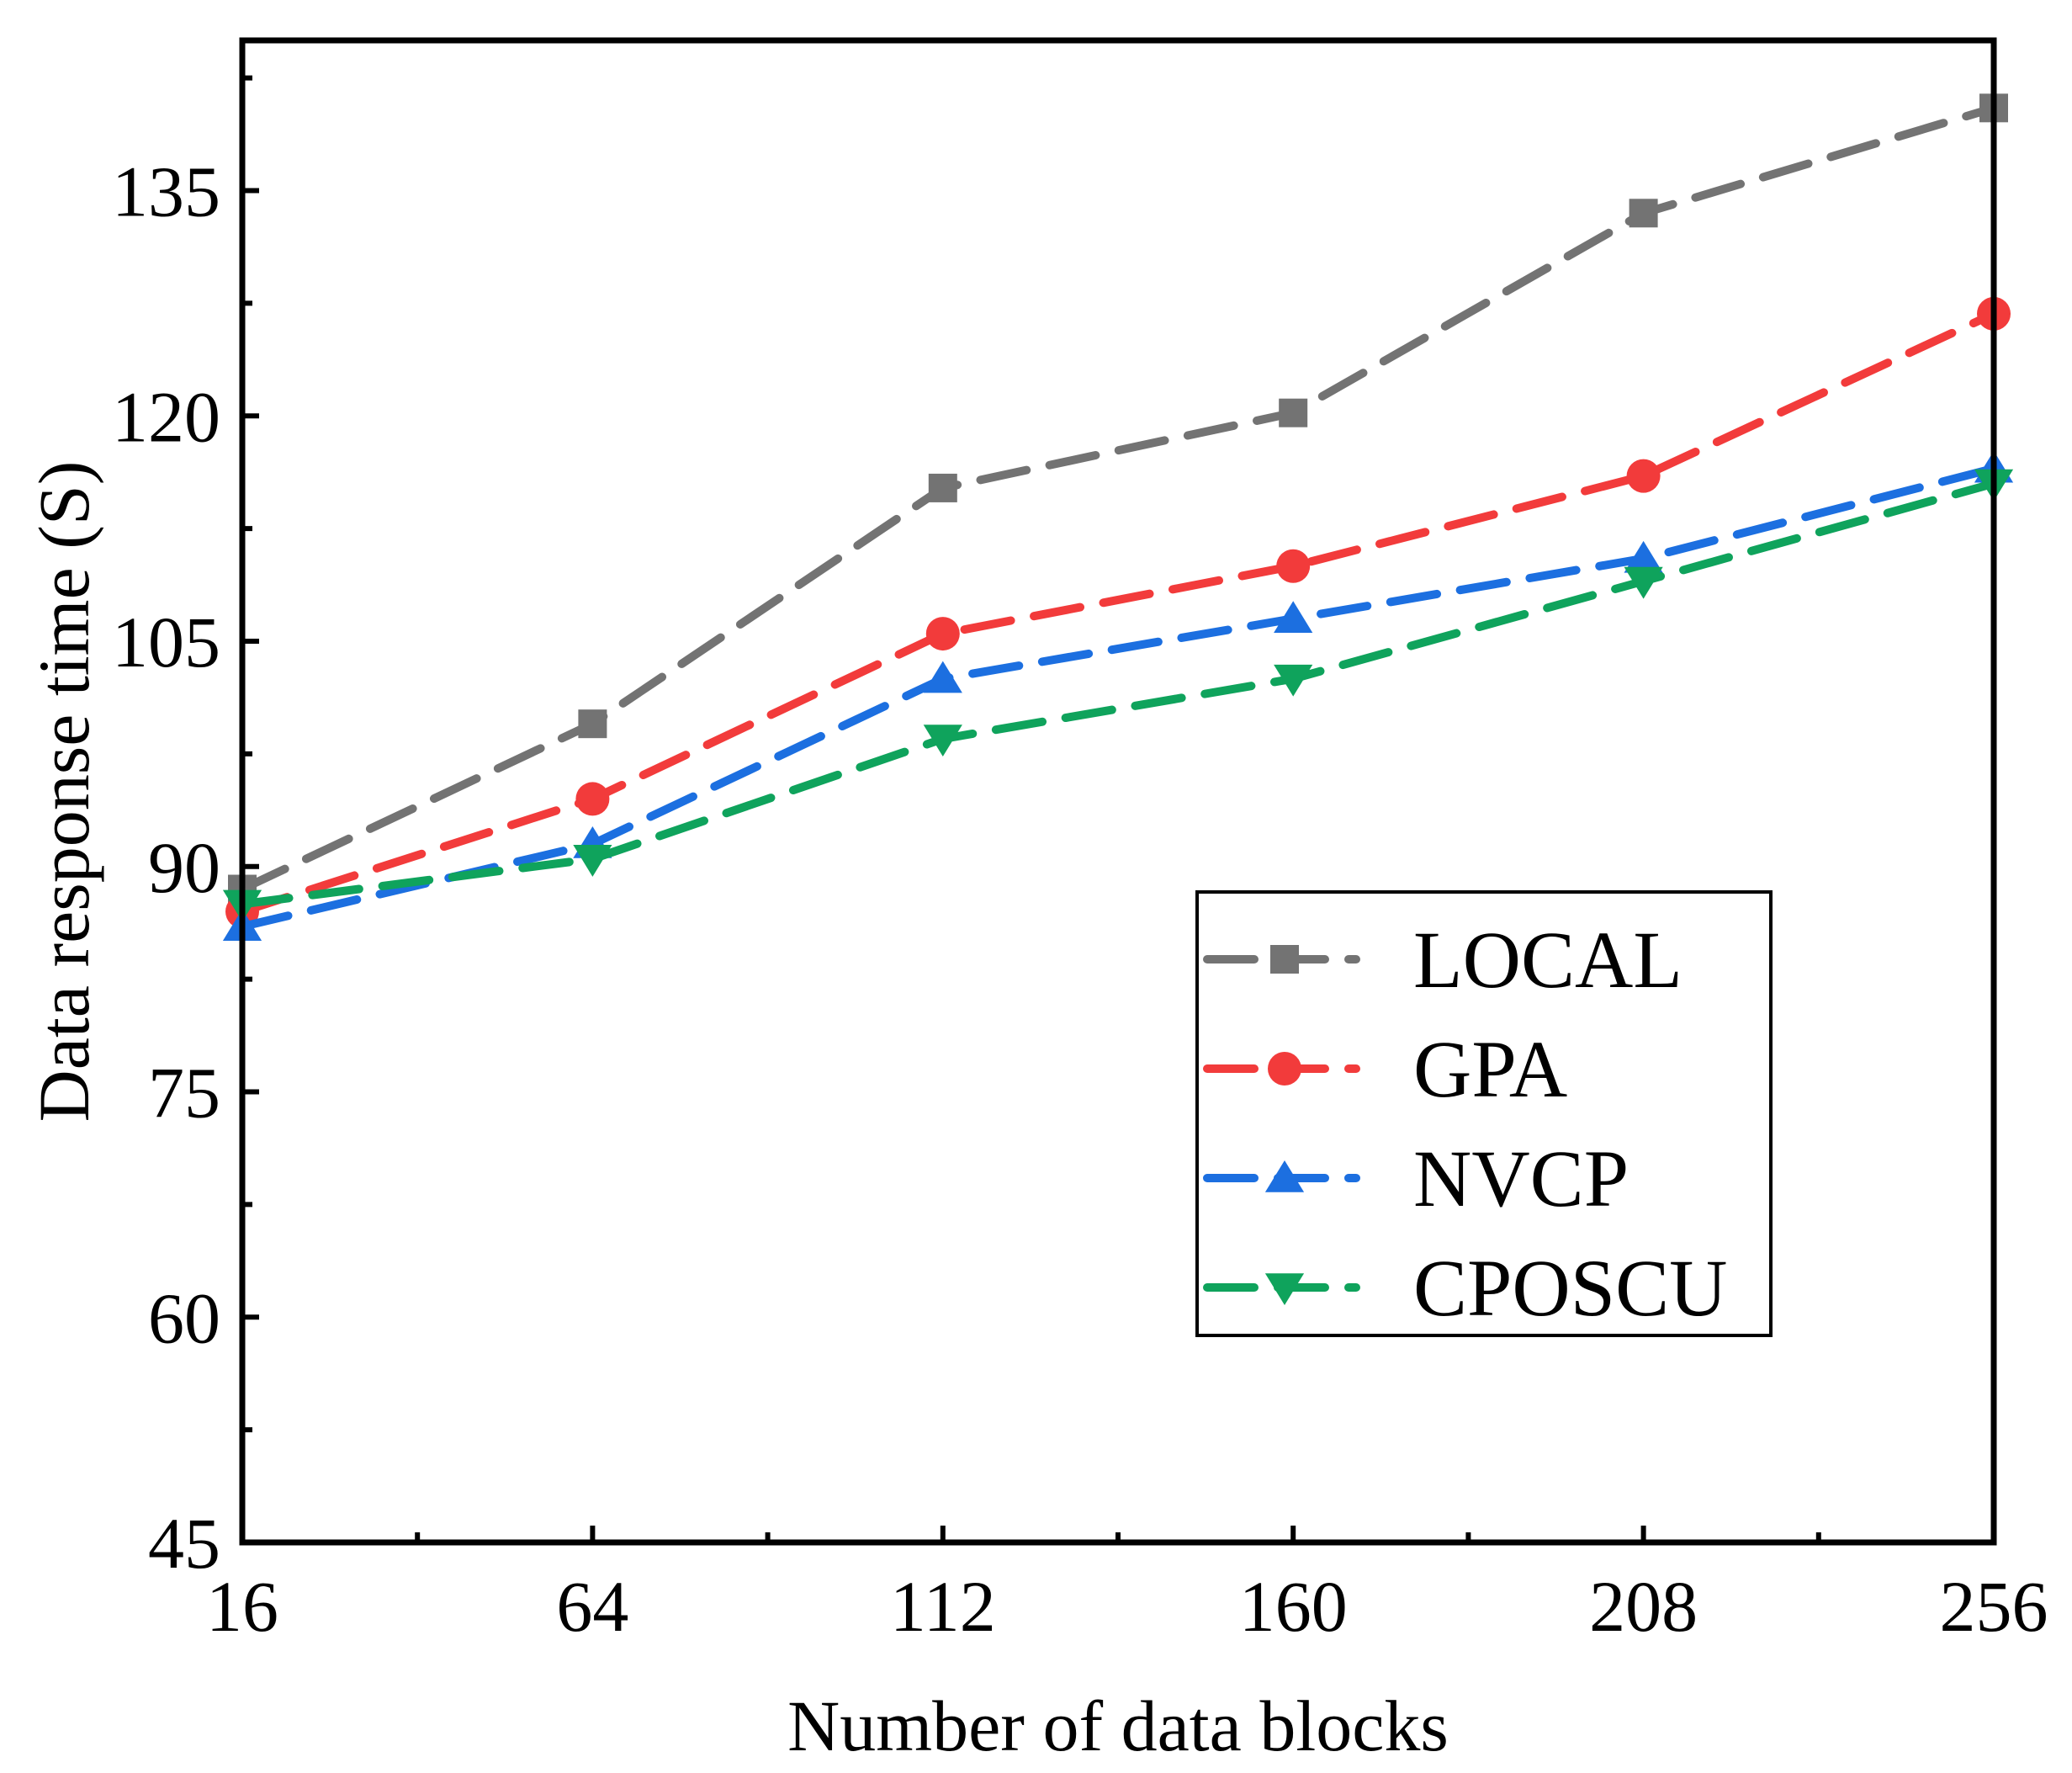  What do you see at coordinates (1284, 1289) in the screenshot?
I see `legend-marker-cposcu` at bounding box center [1284, 1289].